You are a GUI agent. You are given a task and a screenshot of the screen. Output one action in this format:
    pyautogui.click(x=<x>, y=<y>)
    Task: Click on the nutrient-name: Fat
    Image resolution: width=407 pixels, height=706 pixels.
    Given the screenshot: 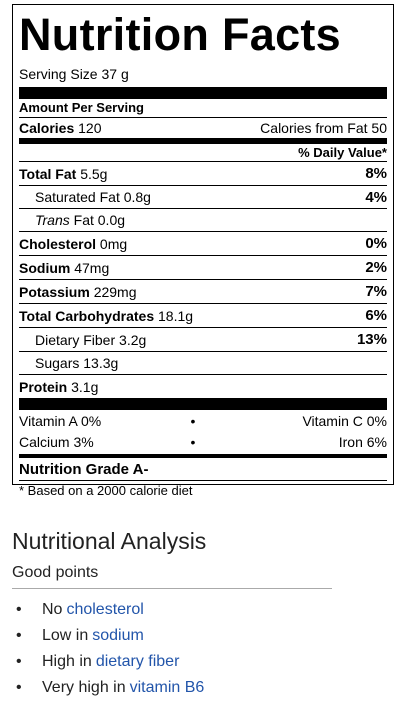 What is the action you would take?
    pyautogui.click(x=83, y=220)
    